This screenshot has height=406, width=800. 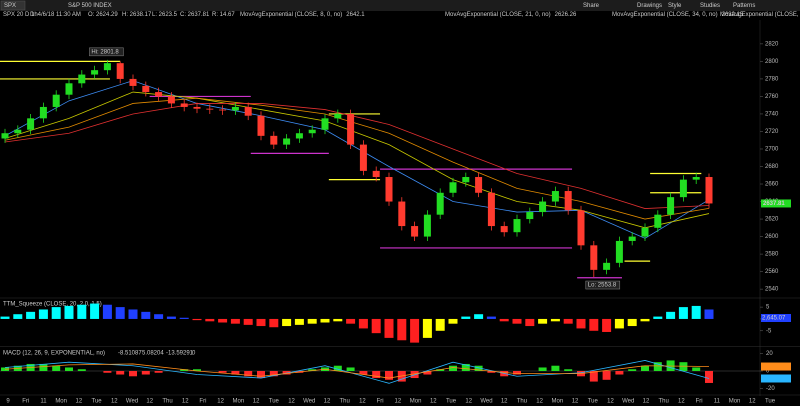 I want to click on study-name: MovAvgExponential (CLOSE, 8, 0, no), so click(x=291, y=15).